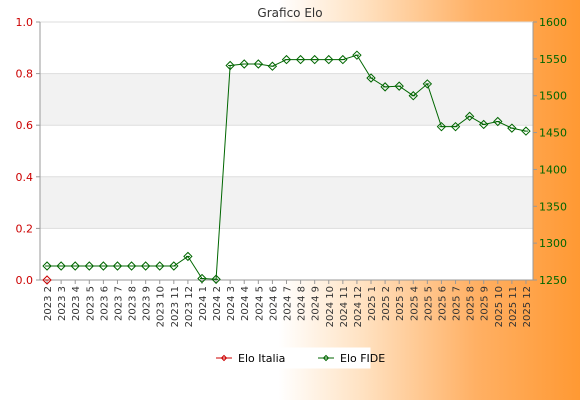 The image size is (580, 400). Describe the element at coordinates (471, 303) in the screenshot. I see `x-tick-label: 2025 8` at that location.